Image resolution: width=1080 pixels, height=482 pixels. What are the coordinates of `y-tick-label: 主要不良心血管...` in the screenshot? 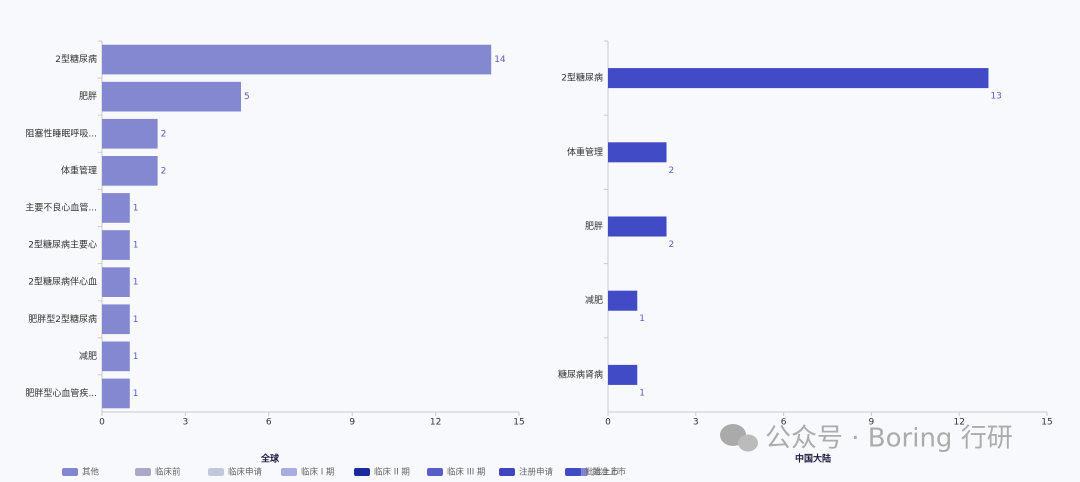 It's located at (61, 207).